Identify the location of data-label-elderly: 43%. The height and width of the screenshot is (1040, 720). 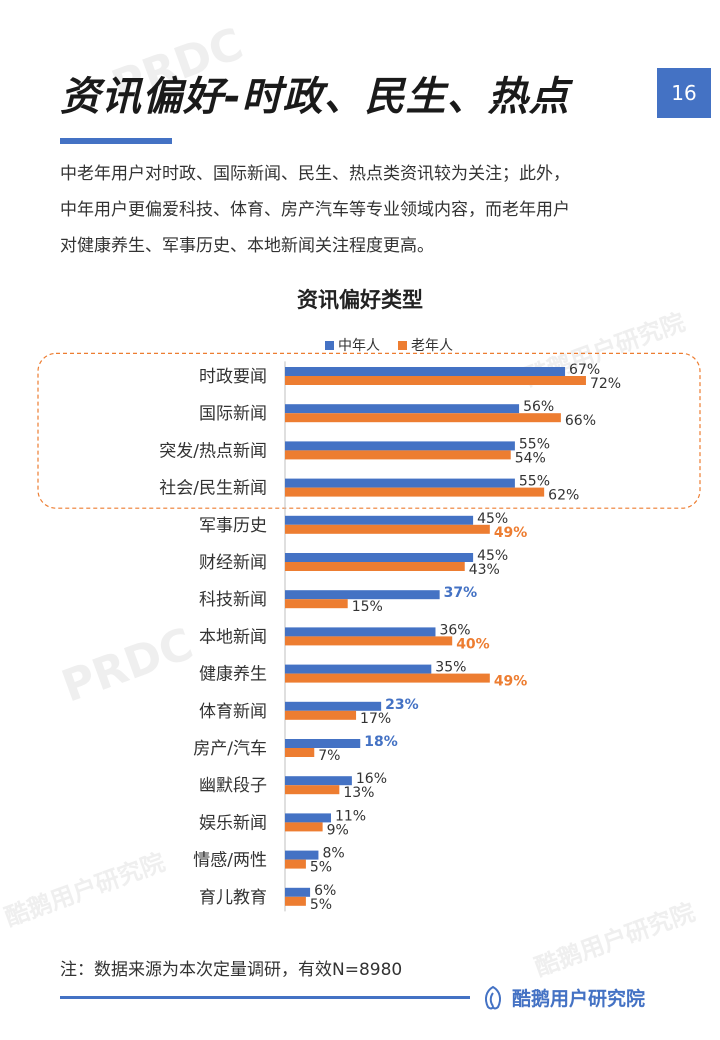
(484, 570).